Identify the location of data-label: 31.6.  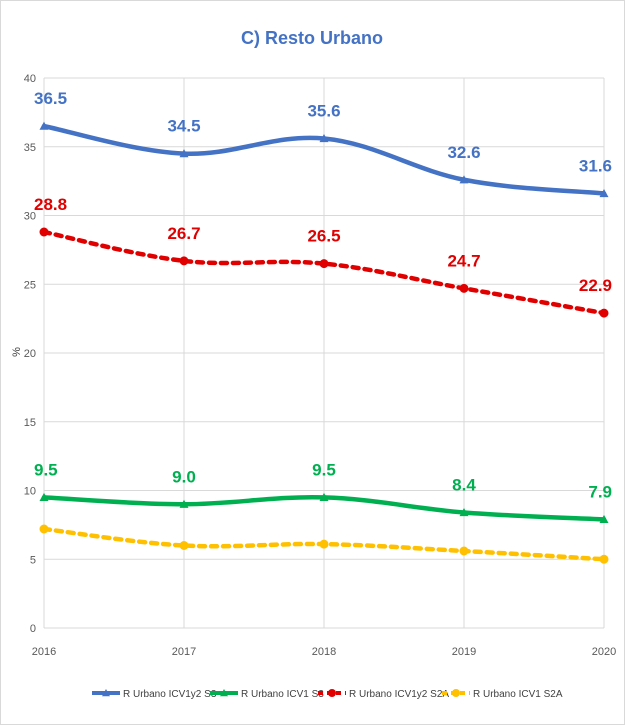
(595, 166).